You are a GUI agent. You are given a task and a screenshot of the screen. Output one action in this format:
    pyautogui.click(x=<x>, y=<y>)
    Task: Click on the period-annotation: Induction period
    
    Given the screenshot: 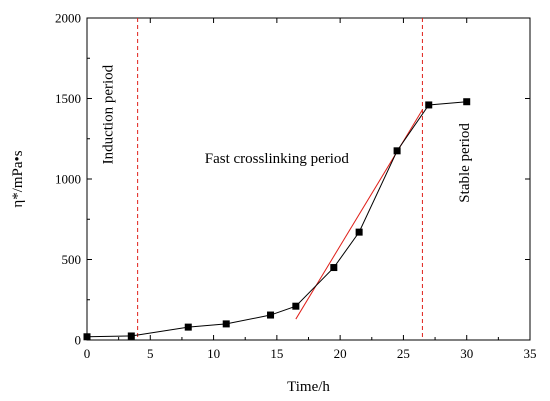 What is the action you would take?
    pyautogui.click(x=108, y=114)
    